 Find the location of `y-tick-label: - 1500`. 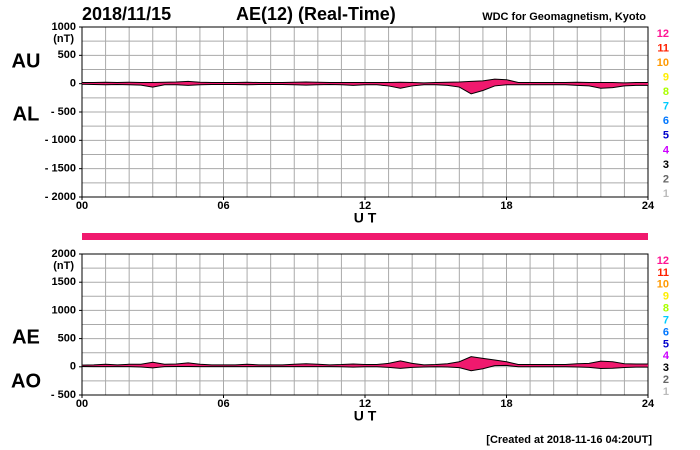

y-tick-label: - 1500 is located at coordinates (60, 169).